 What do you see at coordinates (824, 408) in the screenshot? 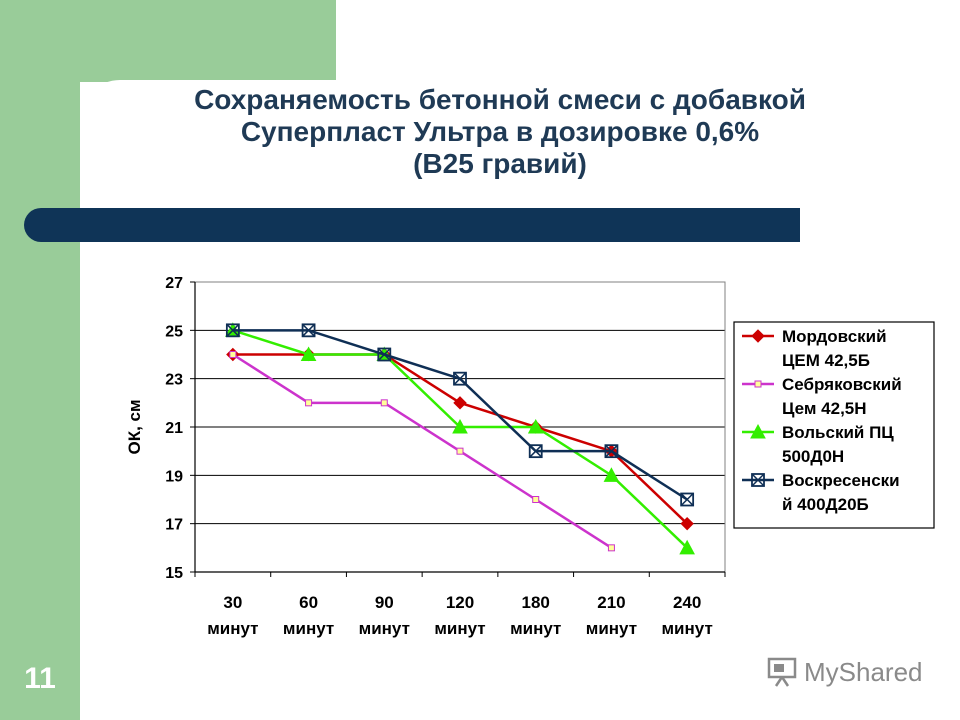
I see `legend-label: Цем 42,5Н` at bounding box center [824, 408].